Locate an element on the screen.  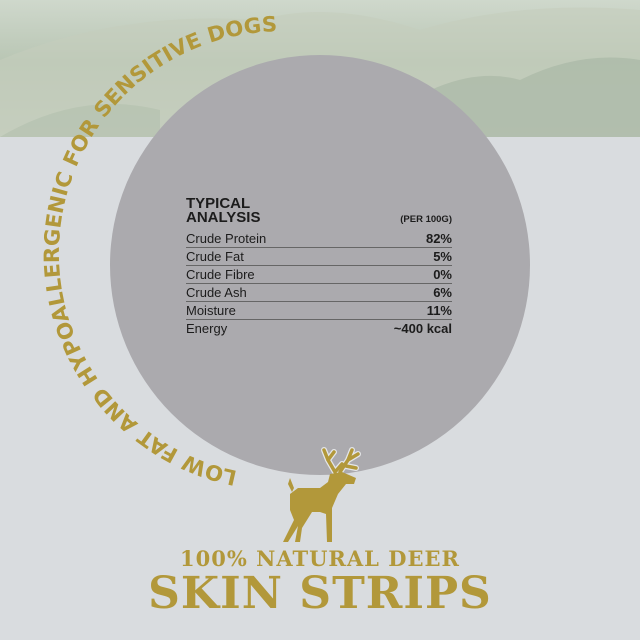
title-line-1: TYPICAL is located at coordinates (218, 203).